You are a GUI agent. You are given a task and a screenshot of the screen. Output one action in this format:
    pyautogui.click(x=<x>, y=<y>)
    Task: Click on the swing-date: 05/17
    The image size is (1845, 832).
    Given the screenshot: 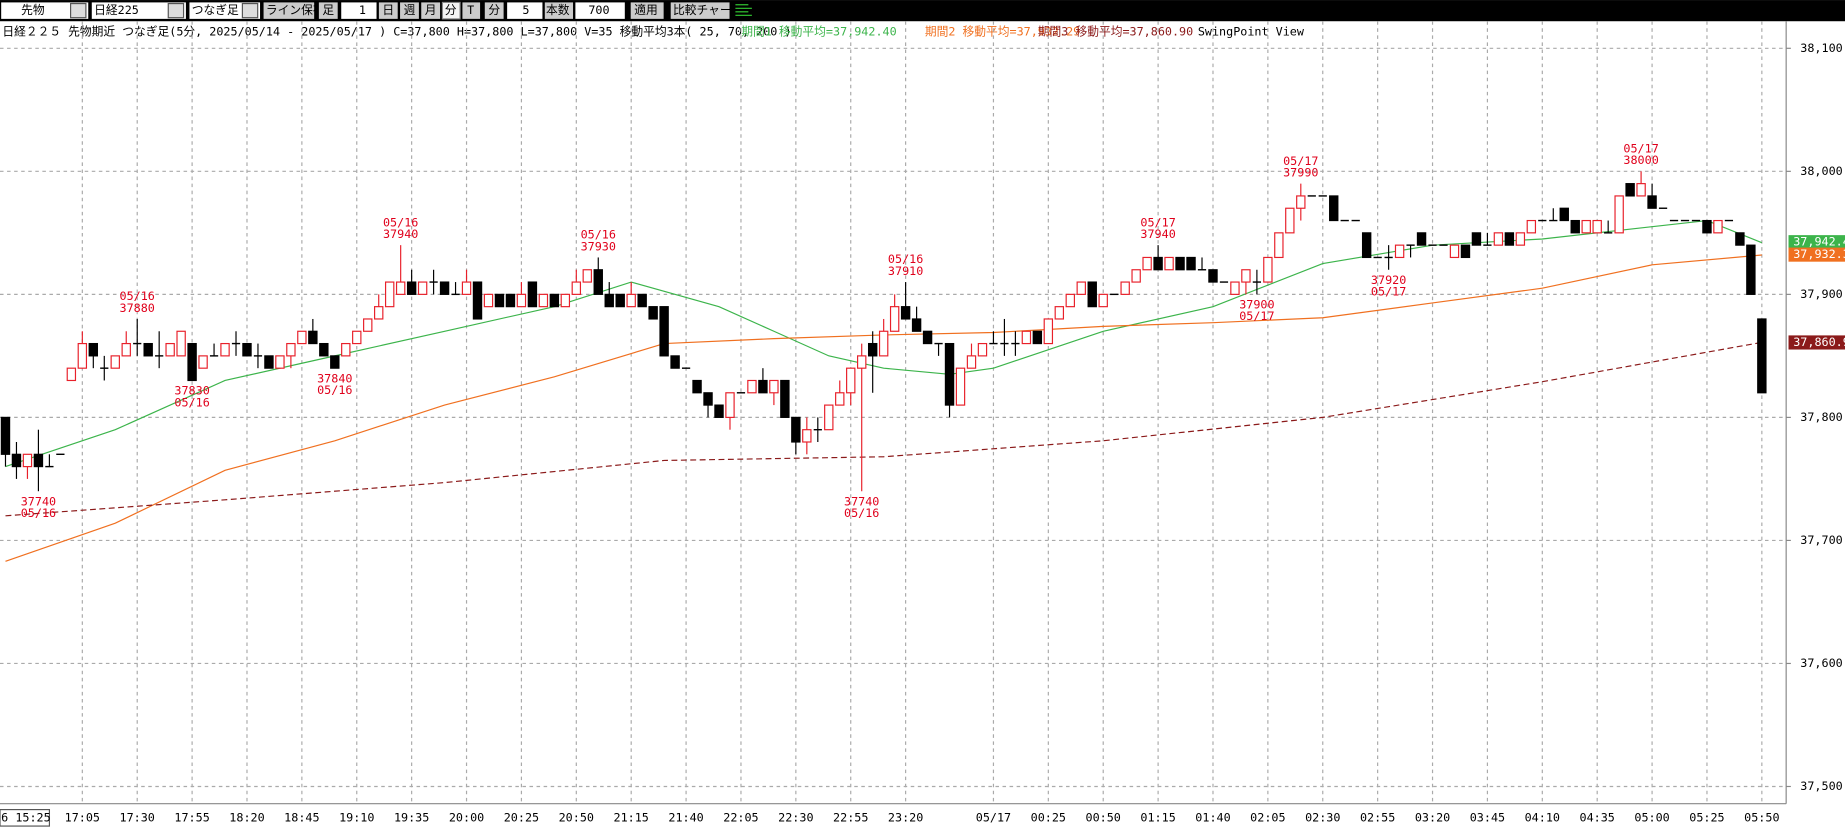 What is the action you would take?
    pyautogui.click(x=1157, y=222)
    